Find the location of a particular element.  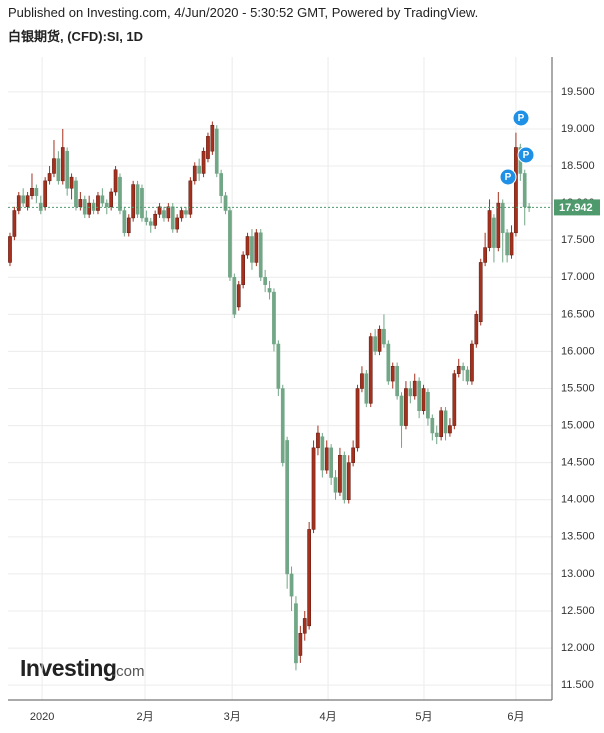

chart-title: 白银期货, (CFD):SI, 1D is located at coordinates (75, 36).